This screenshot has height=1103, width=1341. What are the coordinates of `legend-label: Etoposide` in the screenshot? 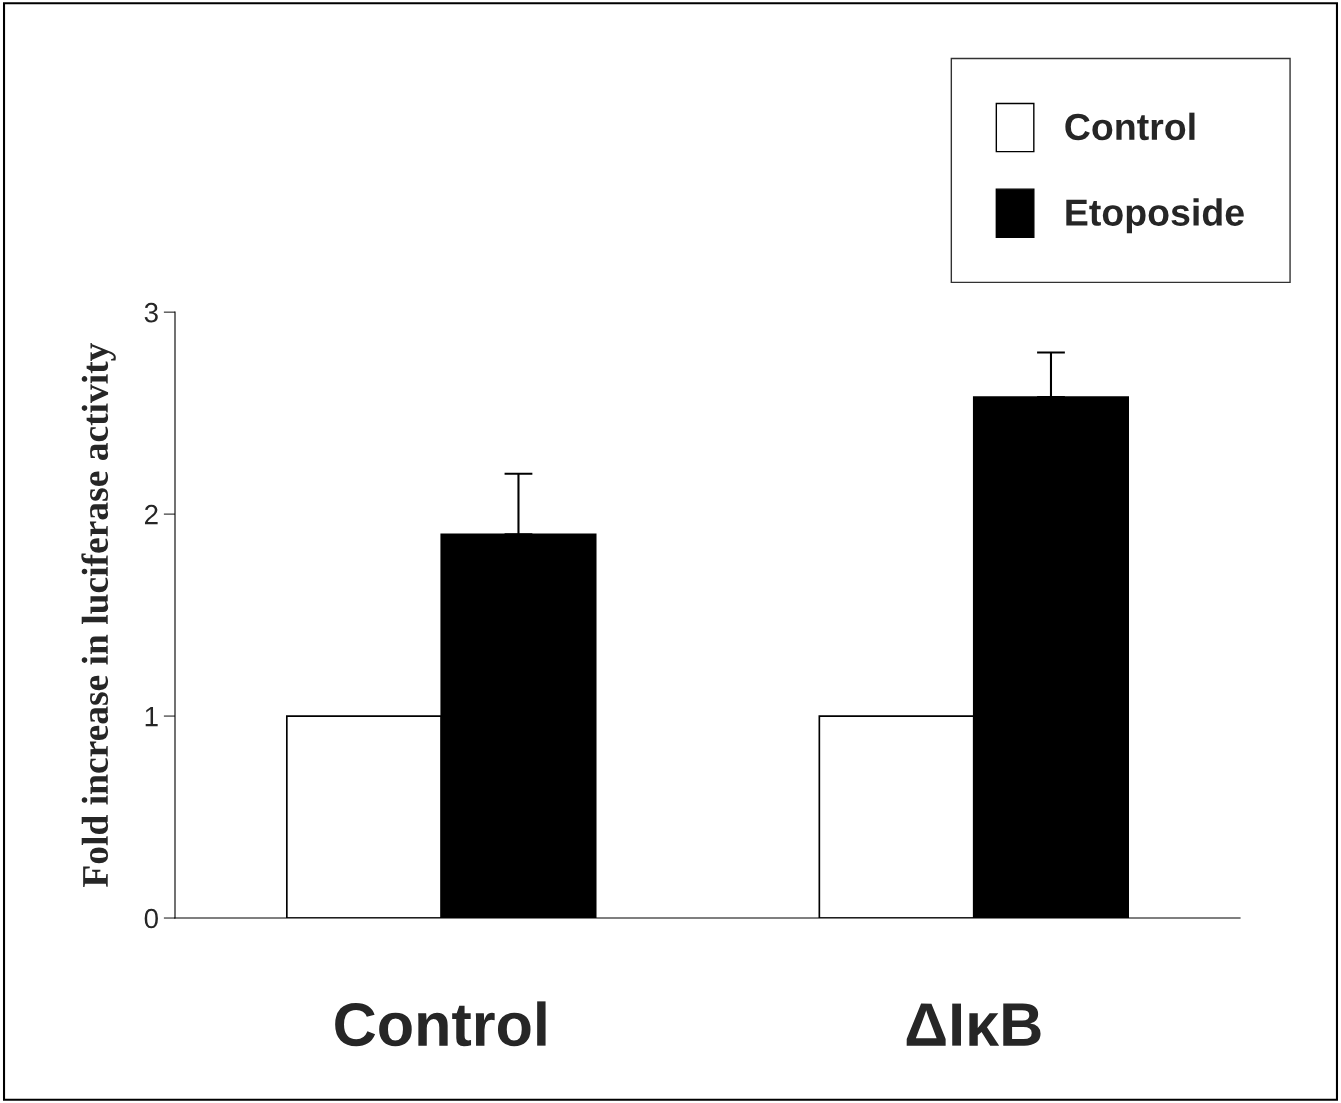 It's located at (1155, 216).